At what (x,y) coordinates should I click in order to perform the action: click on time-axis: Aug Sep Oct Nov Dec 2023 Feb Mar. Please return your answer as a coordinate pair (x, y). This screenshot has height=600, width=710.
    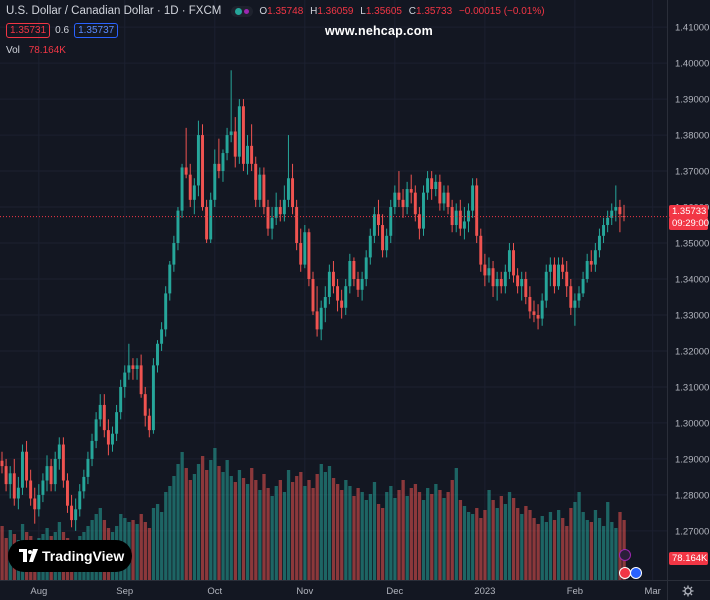
    Looking at the image, I should click on (345, 591).